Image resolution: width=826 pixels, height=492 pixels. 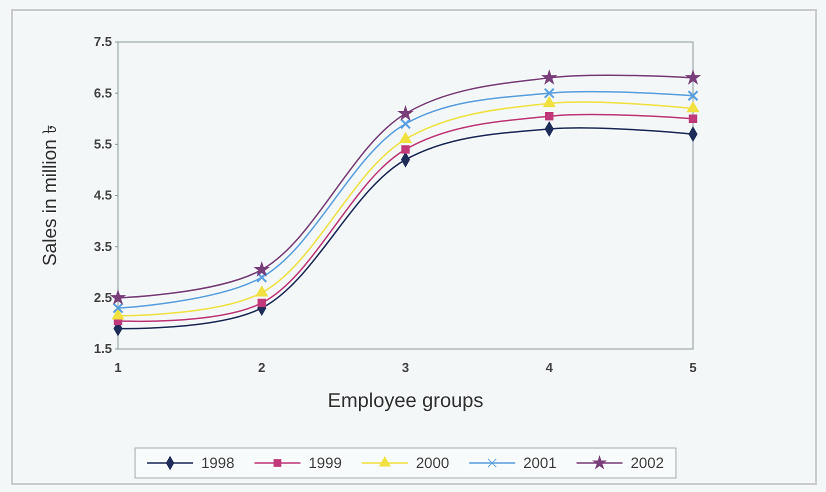 What do you see at coordinates (693, 368) in the screenshot?
I see `x-tick-label: 5` at bounding box center [693, 368].